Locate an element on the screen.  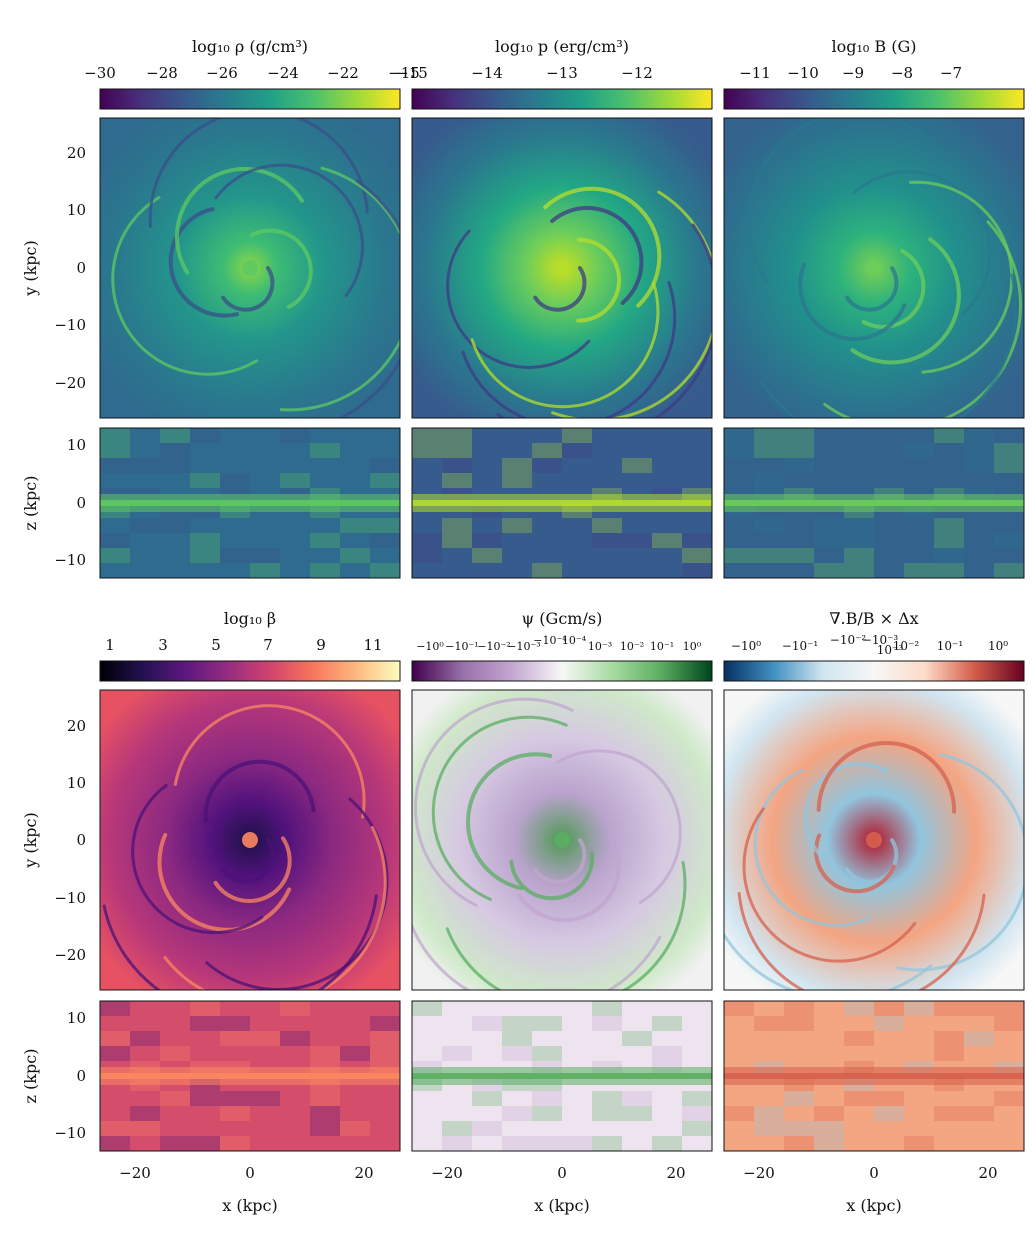
cb-tick: −10⁻² is located at coordinates (848, 640).